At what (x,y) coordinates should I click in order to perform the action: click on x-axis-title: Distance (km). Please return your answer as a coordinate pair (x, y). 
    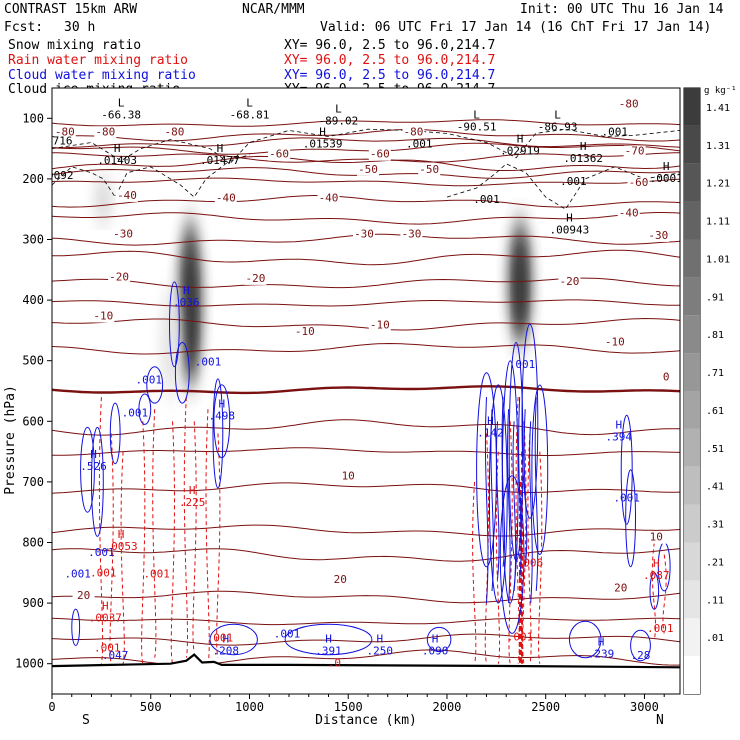
    Looking at the image, I should click on (366, 720).